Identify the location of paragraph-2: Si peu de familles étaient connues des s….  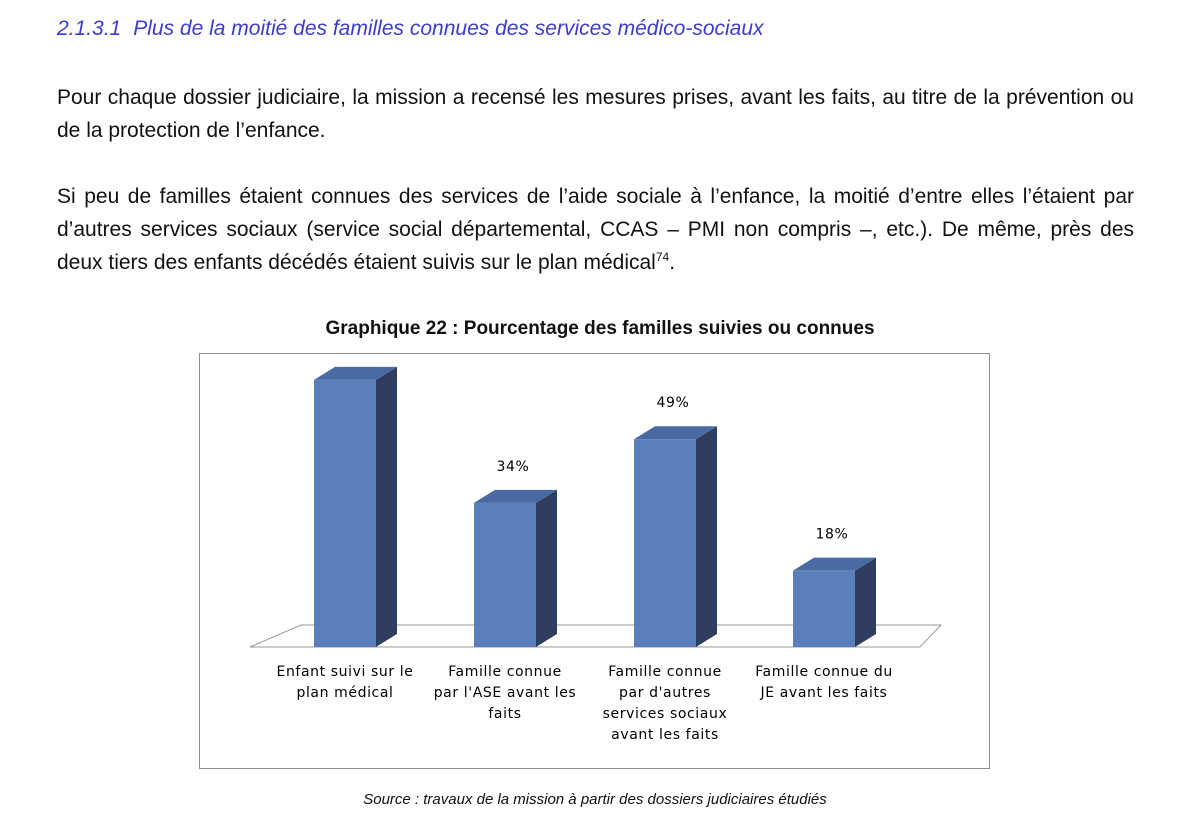
(595, 229).